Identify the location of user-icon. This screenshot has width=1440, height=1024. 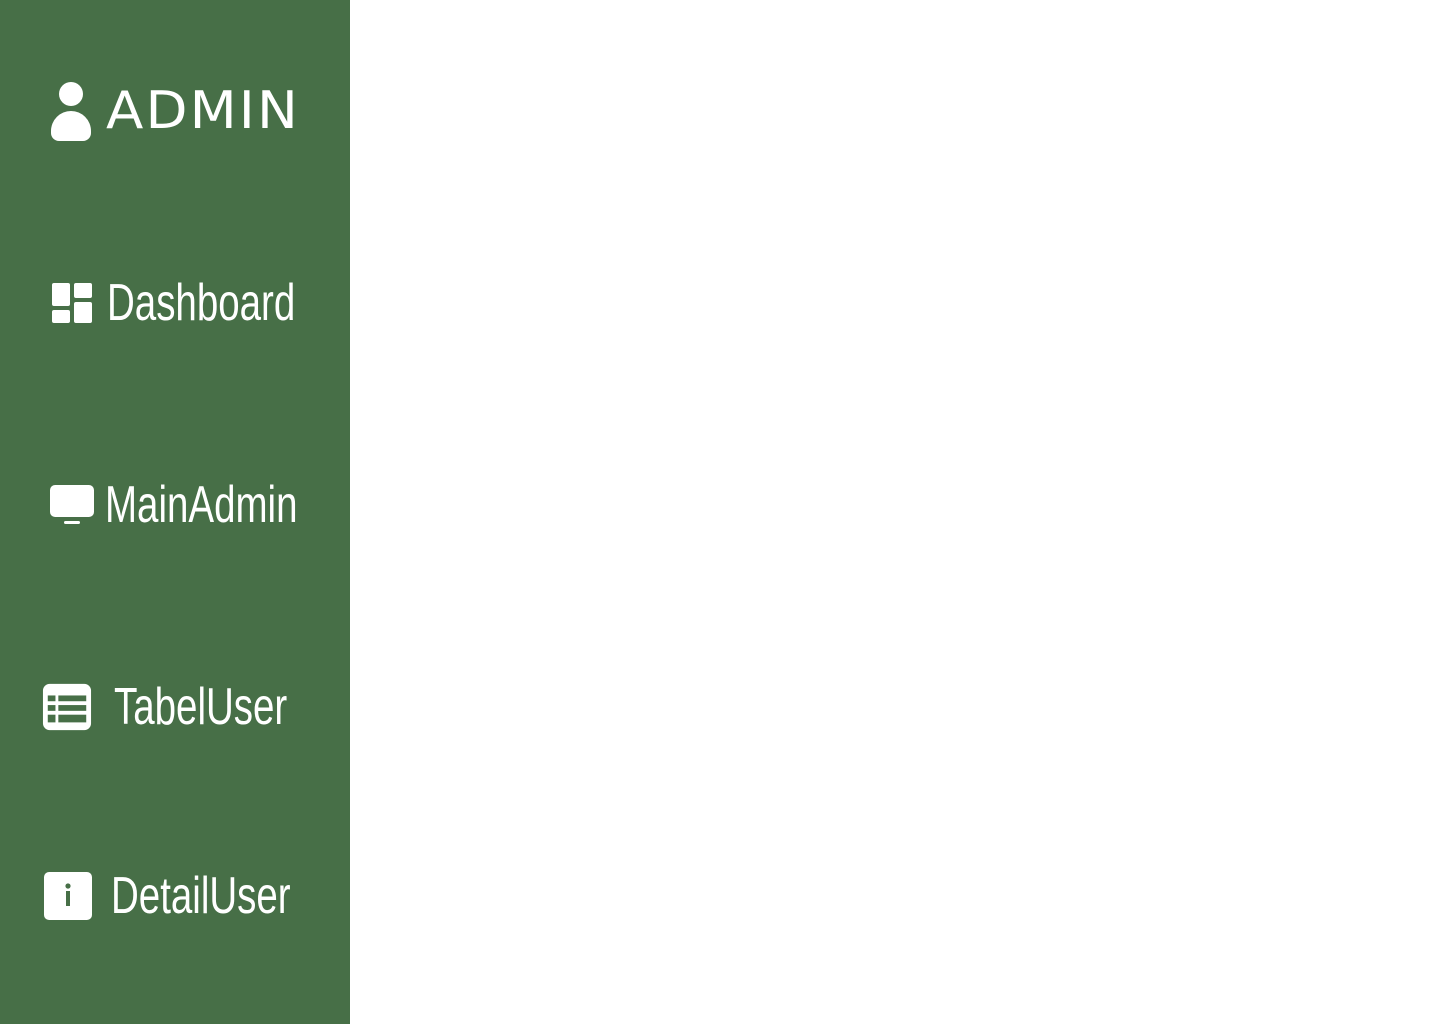
(71, 111).